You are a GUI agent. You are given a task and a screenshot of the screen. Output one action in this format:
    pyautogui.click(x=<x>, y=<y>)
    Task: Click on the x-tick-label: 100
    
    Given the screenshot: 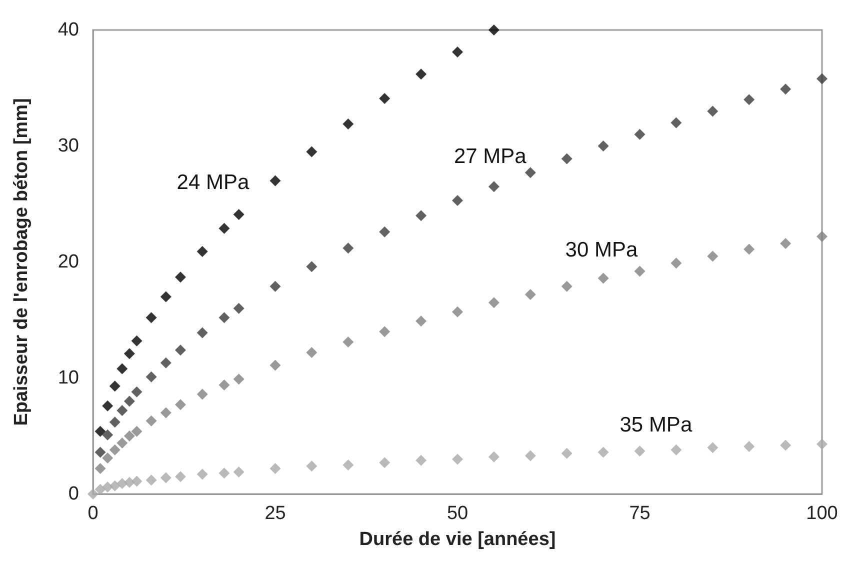 What is the action you would take?
    pyautogui.click(x=822, y=513)
    